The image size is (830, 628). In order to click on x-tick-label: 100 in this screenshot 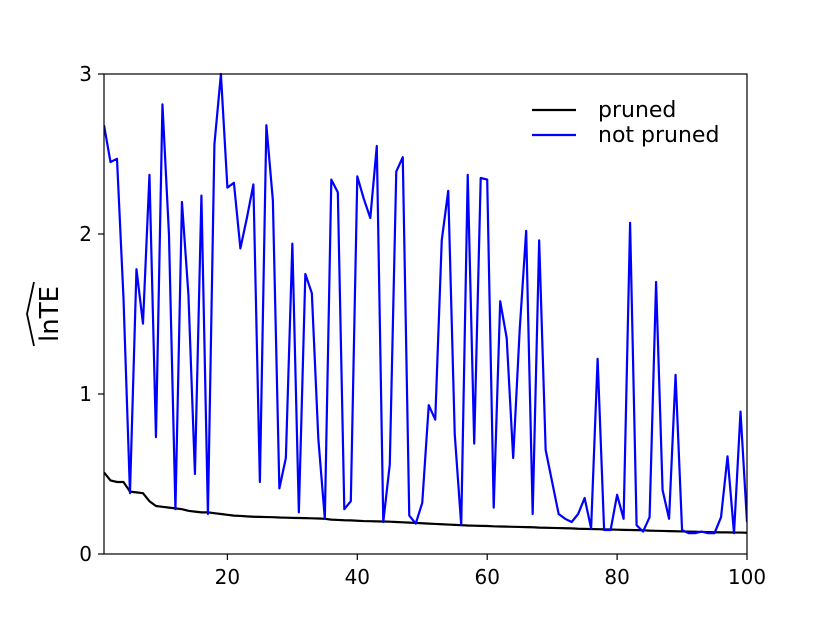, I will do `click(747, 577)`.